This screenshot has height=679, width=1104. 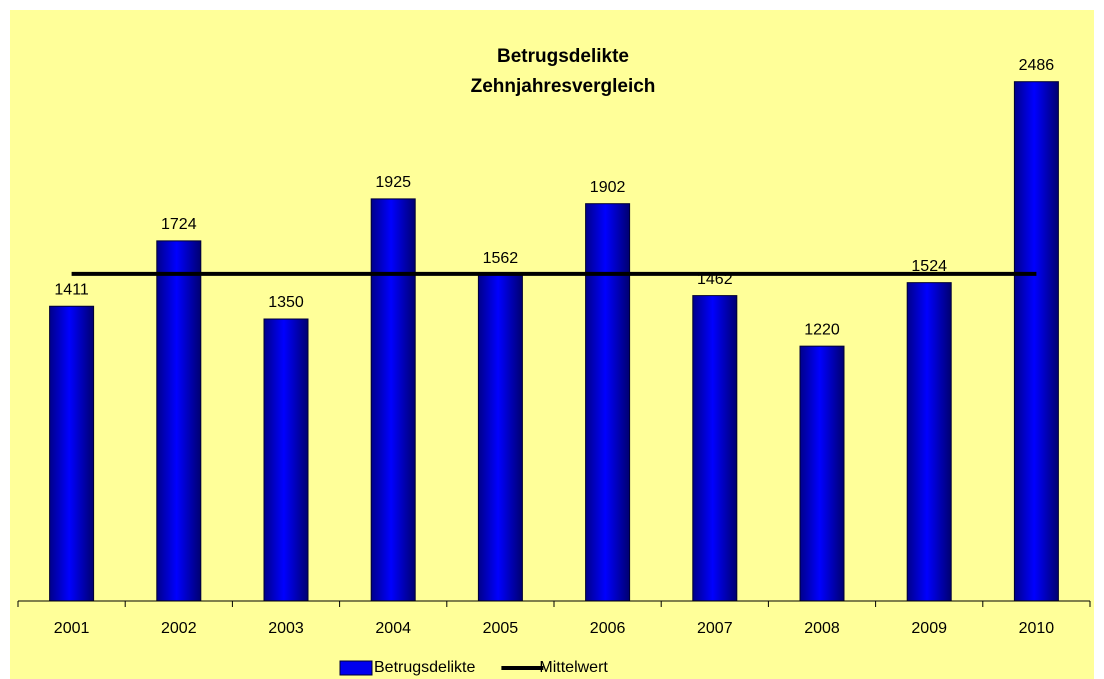 What do you see at coordinates (393, 182) in the screenshot?
I see `data-label: 1925` at bounding box center [393, 182].